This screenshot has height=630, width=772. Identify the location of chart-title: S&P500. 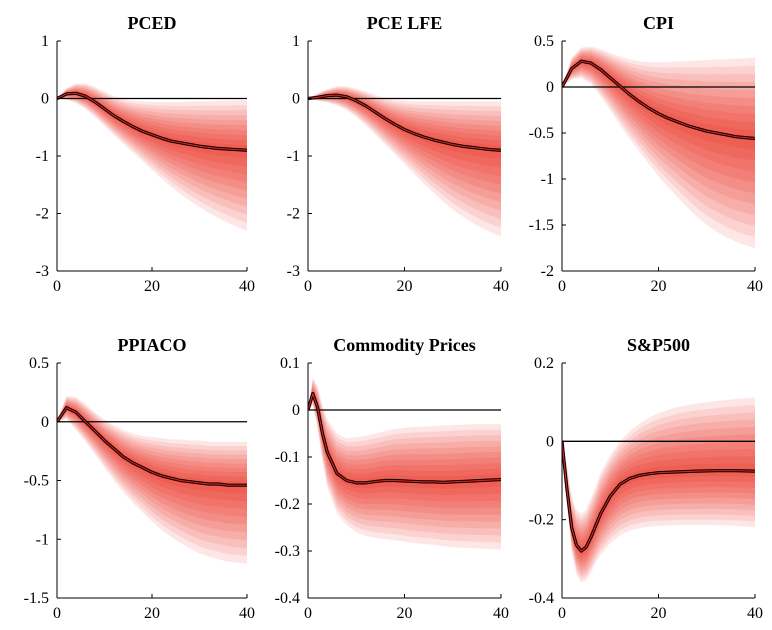
(658, 345).